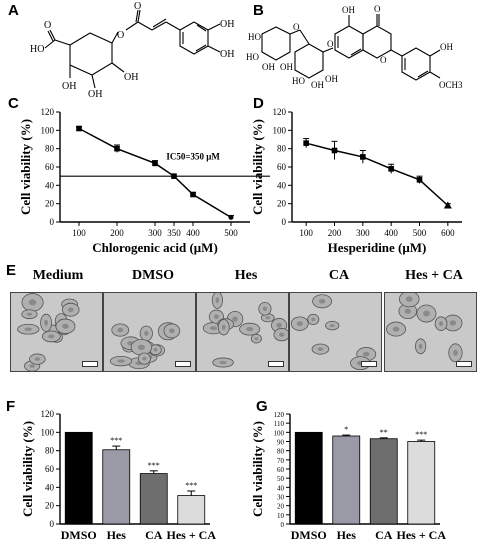  What do you see at coordinates (281, 470) in the screenshot?
I see `y-tick-label: 60` at bounding box center [281, 470].